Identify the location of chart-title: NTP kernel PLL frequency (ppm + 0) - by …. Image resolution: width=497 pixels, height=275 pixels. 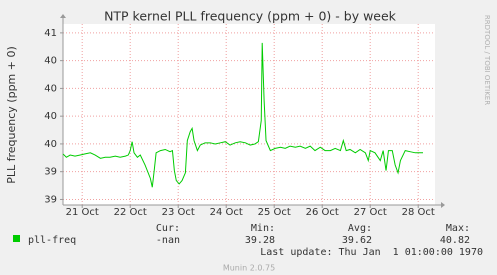
(250, 16).